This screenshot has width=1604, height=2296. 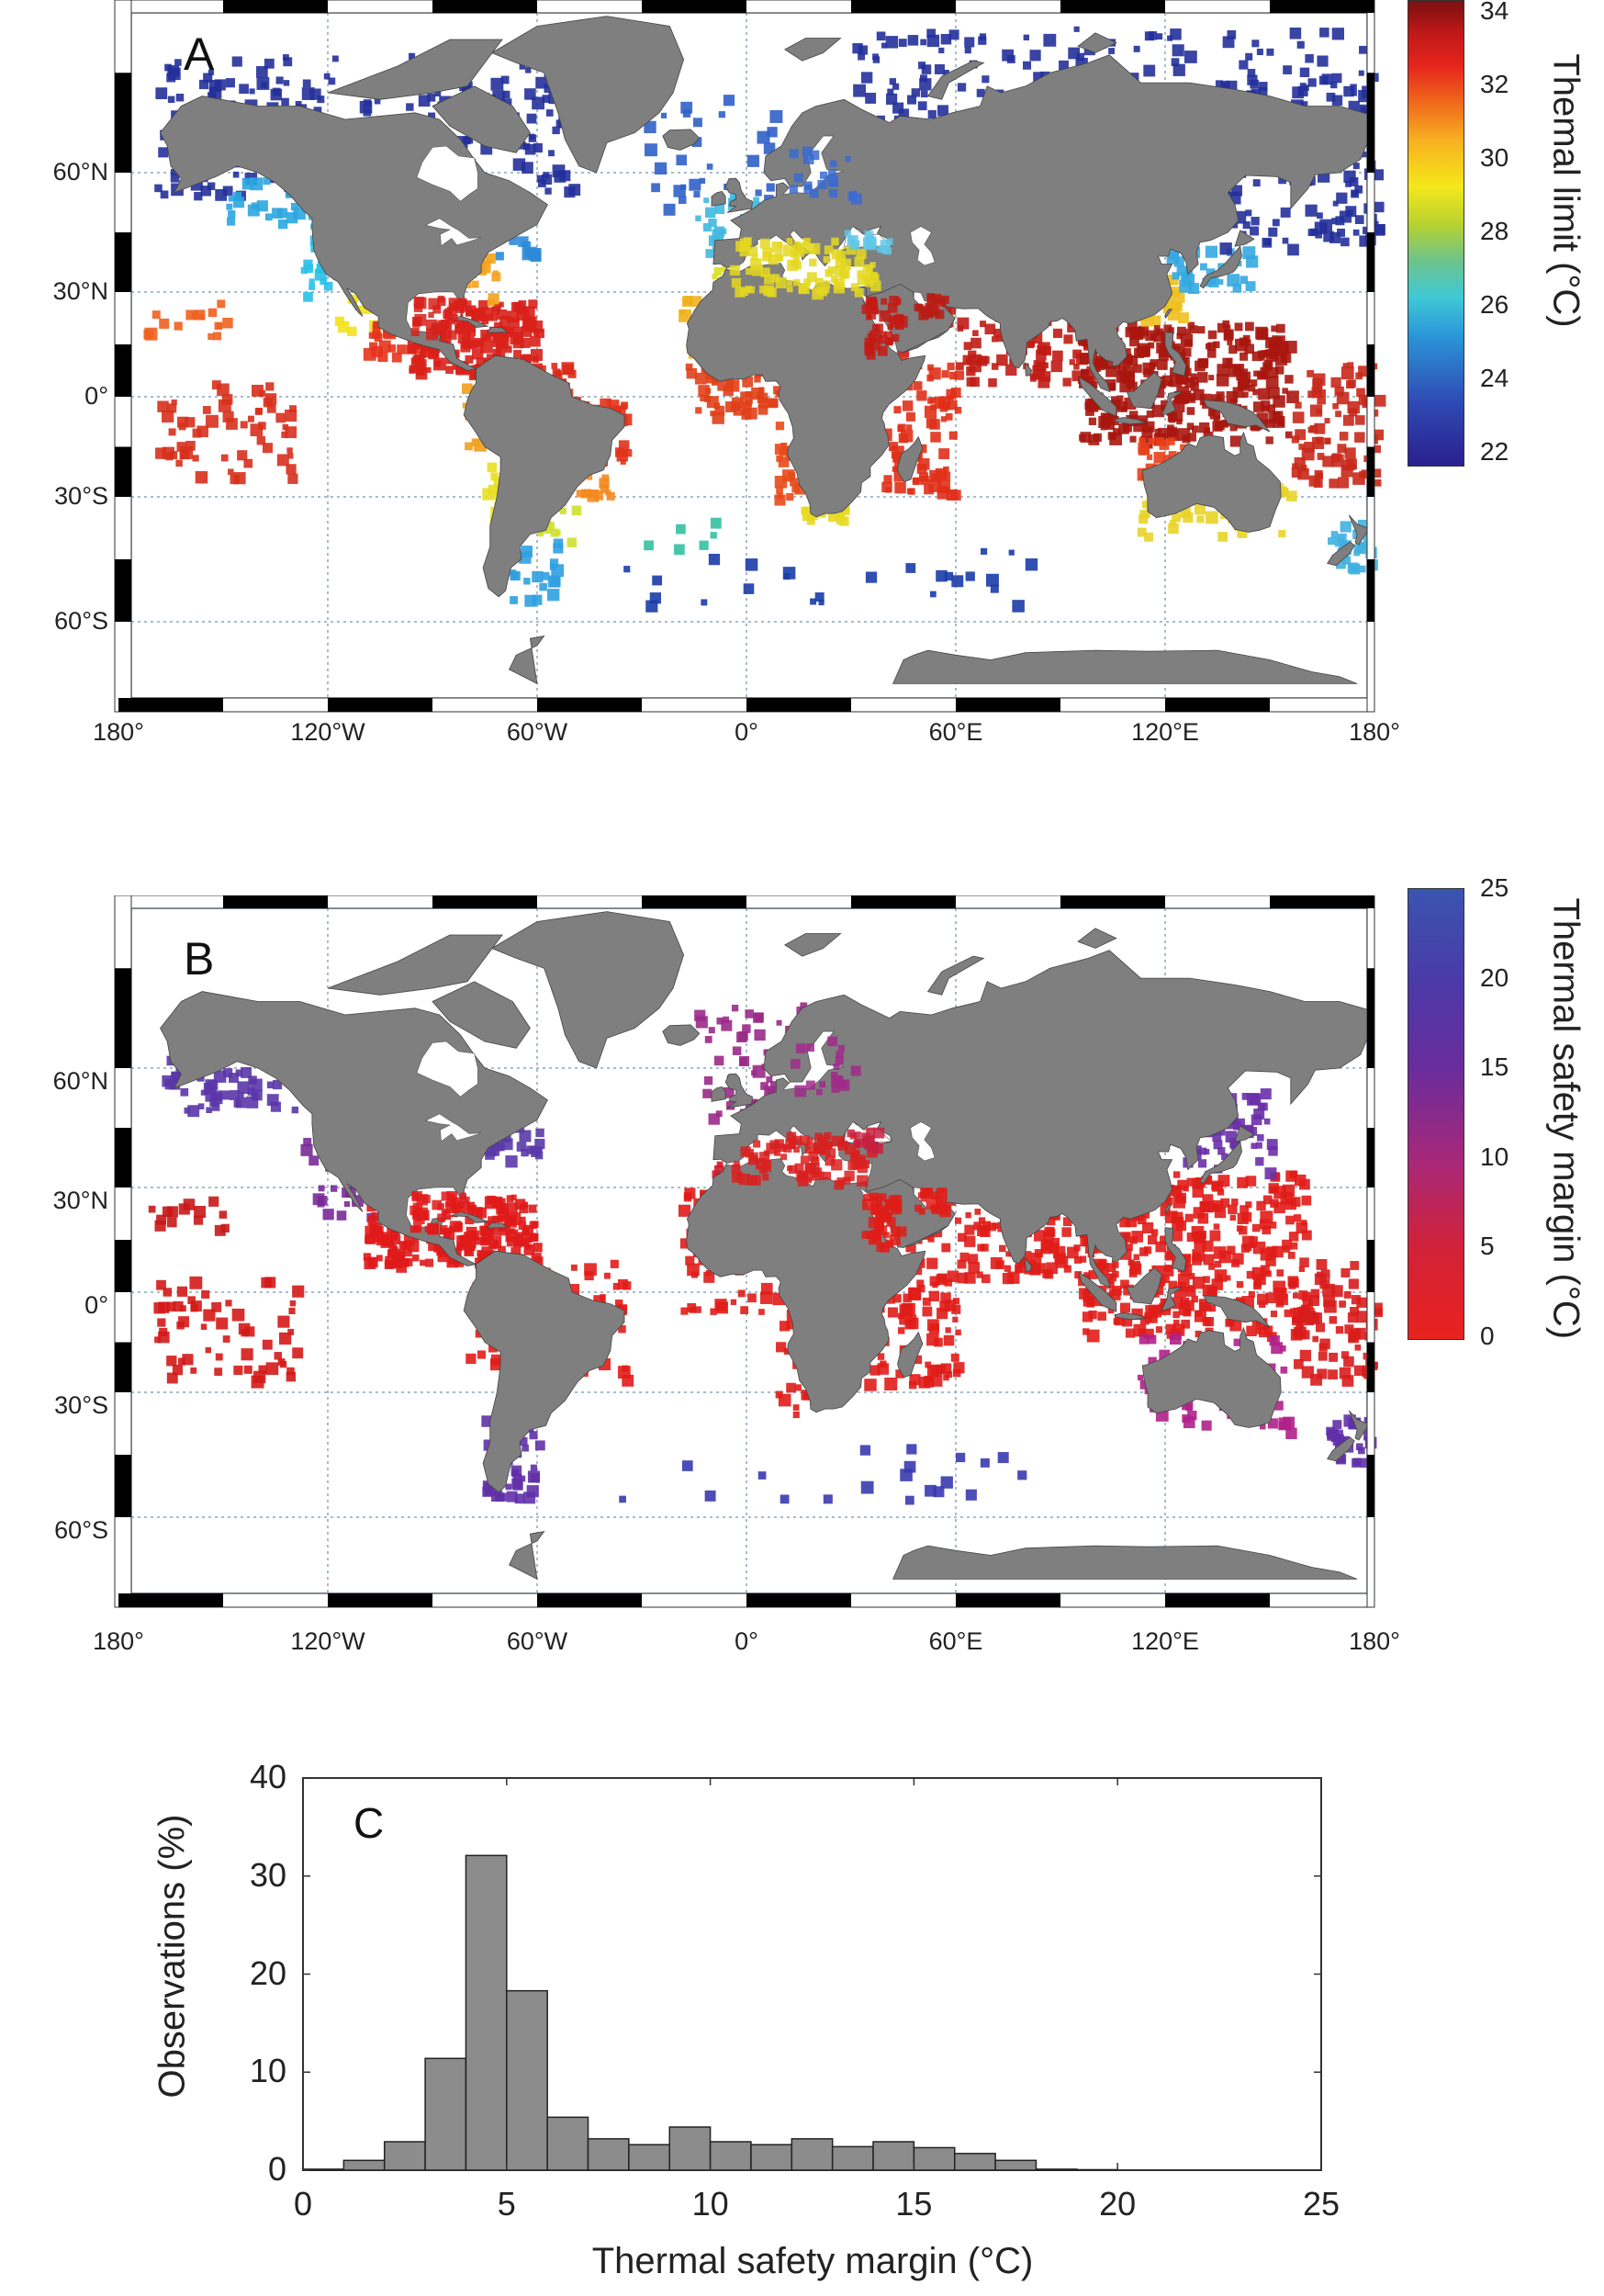 I want to click on panel-label-b: B, so click(x=199, y=959).